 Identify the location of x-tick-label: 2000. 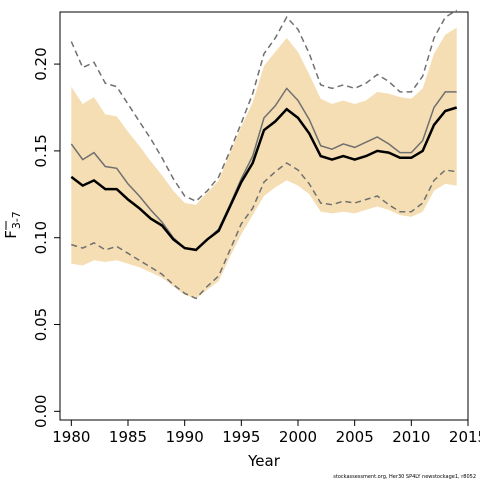
(298, 437).